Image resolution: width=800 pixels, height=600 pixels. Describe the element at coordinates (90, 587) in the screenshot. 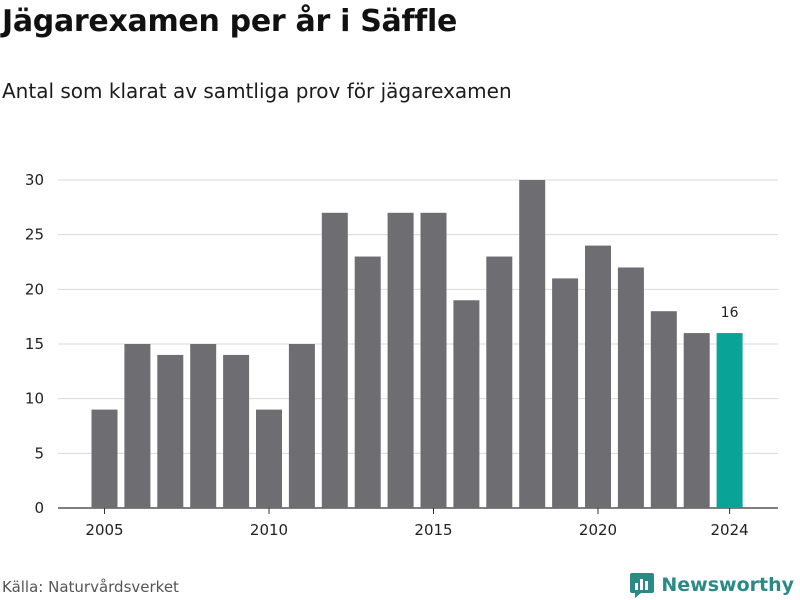

I see `source-note: Källa: Naturvårdsverket` at that location.